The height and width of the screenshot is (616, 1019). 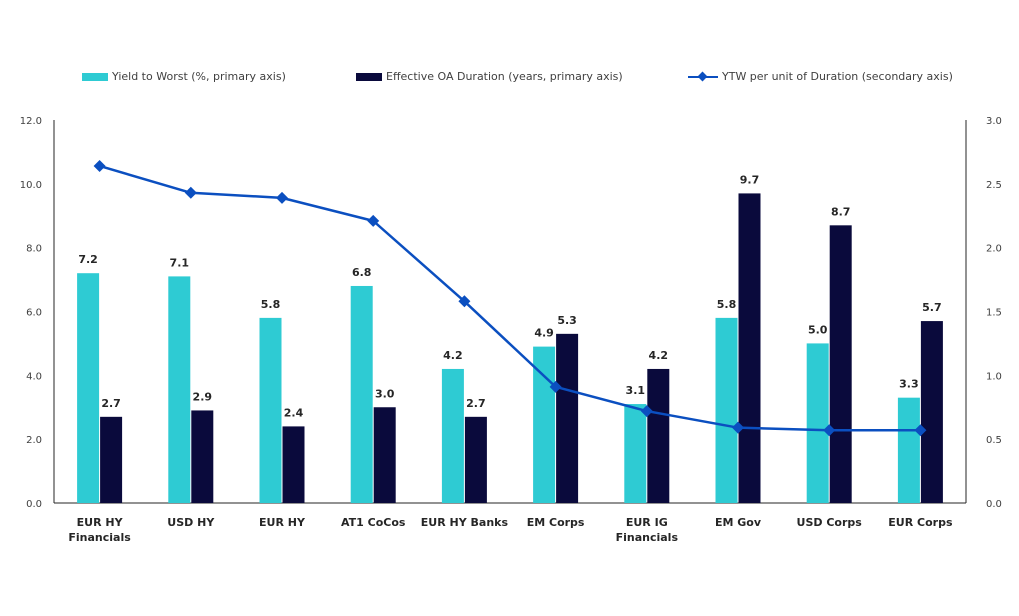 I want to click on y-tick-label: 0.0, so click(x=34, y=504).